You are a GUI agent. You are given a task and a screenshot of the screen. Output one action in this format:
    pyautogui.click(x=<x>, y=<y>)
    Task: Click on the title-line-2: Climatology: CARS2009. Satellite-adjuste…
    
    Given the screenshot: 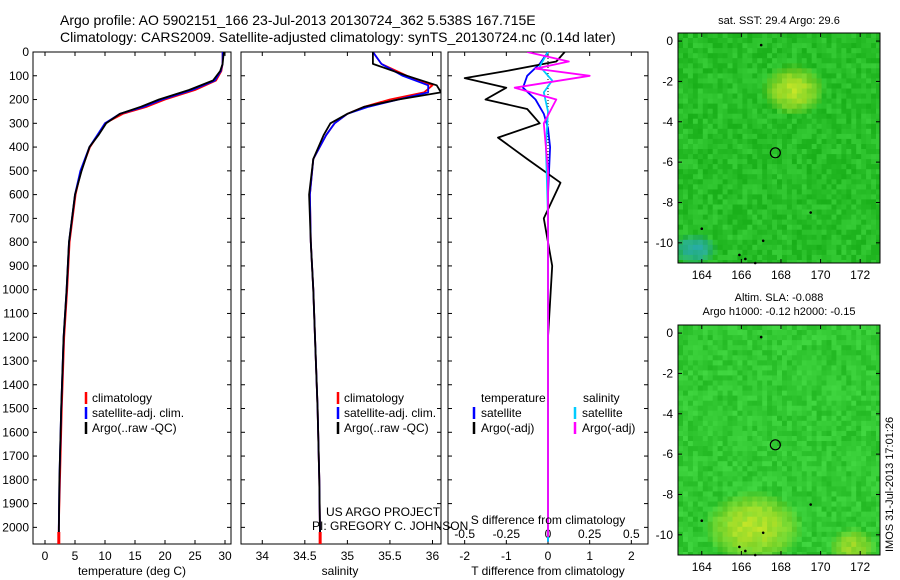 What is the action you would take?
    pyautogui.click(x=338, y=37)
    